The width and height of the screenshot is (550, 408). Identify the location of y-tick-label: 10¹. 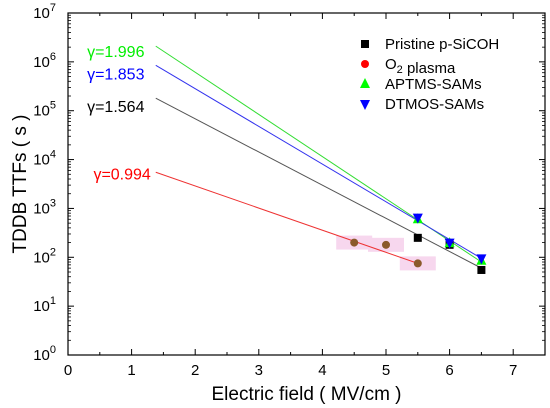
(44, 305).